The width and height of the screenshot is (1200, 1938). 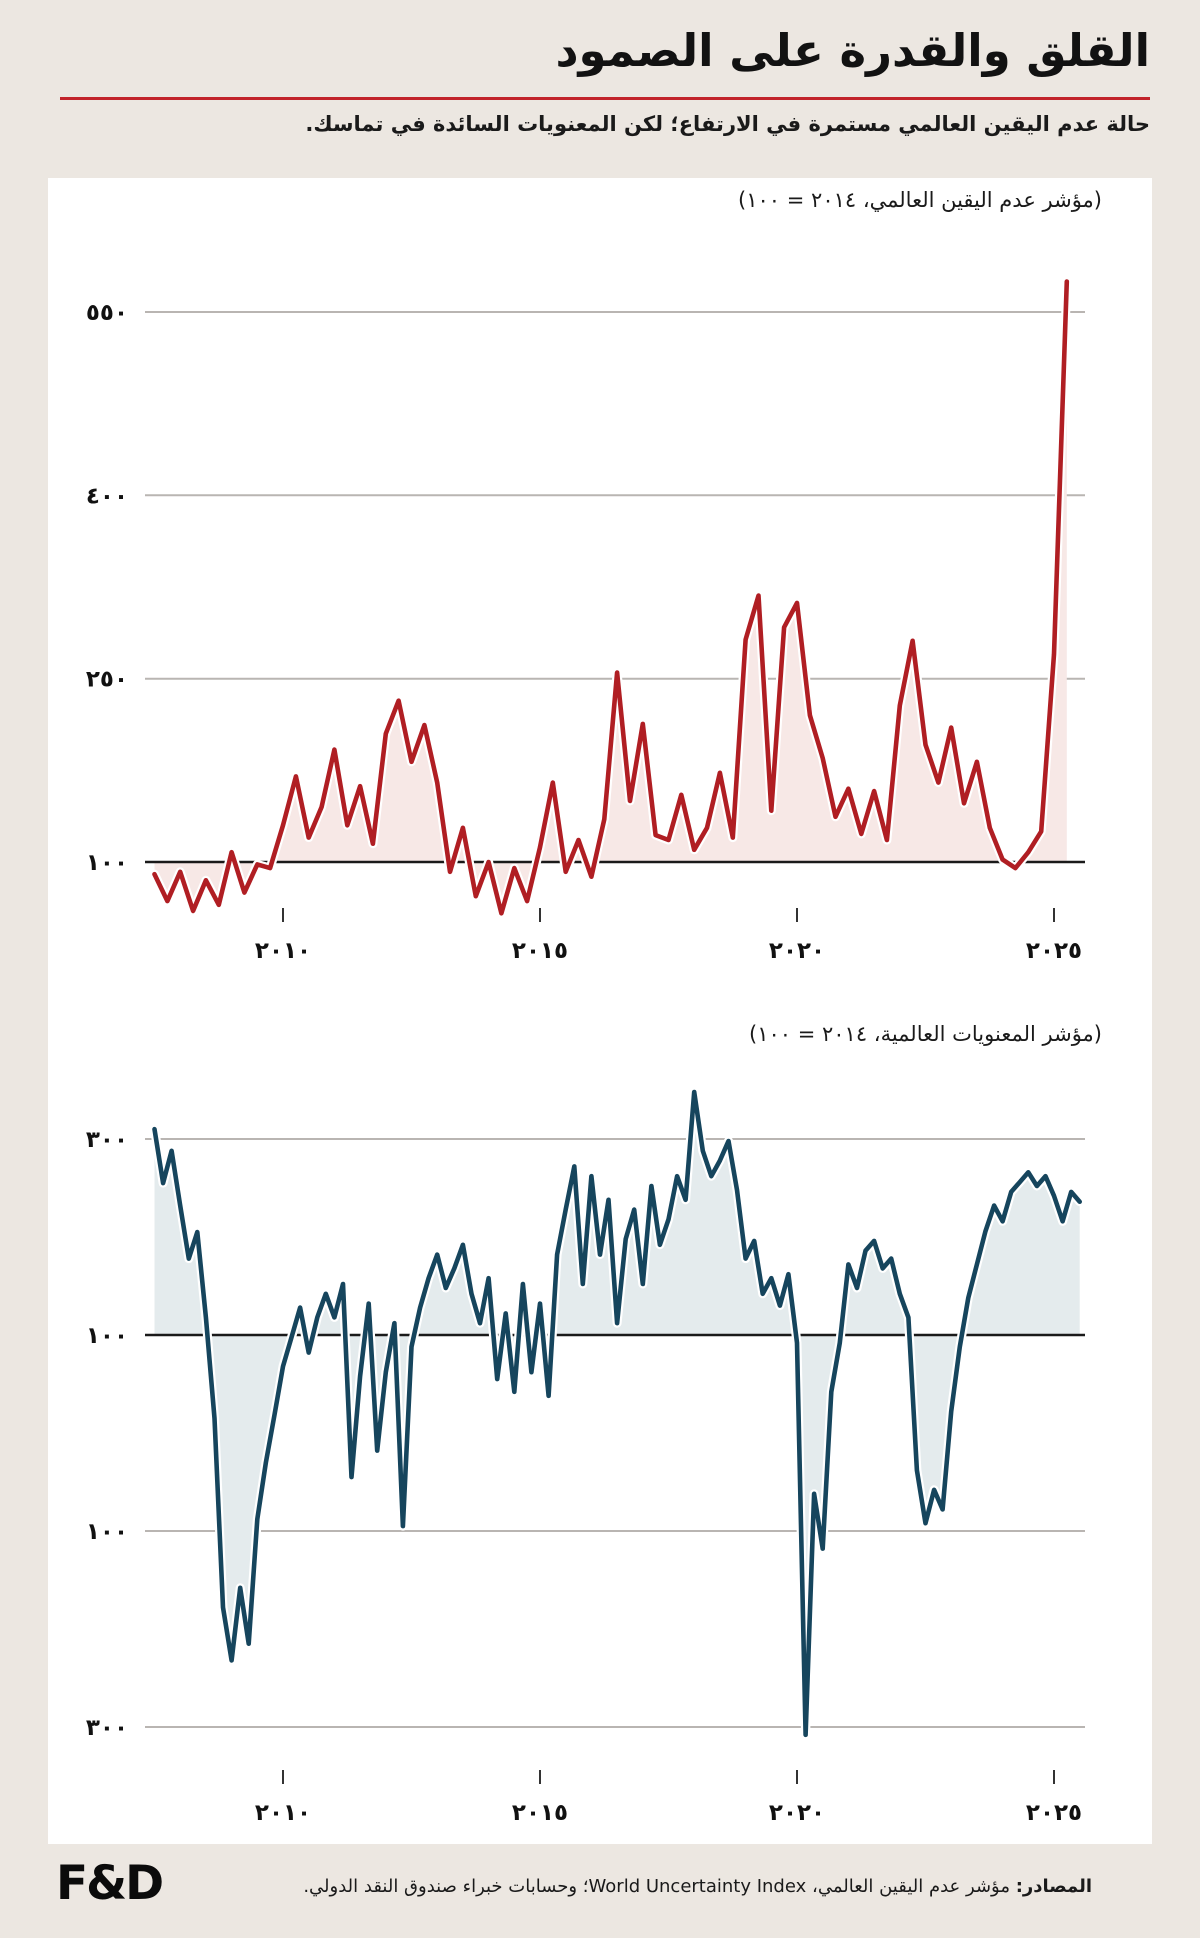 I want to click on uncertainty-chart-label: (مؤشر عدم اليقين العالمي، ٢٠١٤ = ١٠٠), so click(x=920, y=200).